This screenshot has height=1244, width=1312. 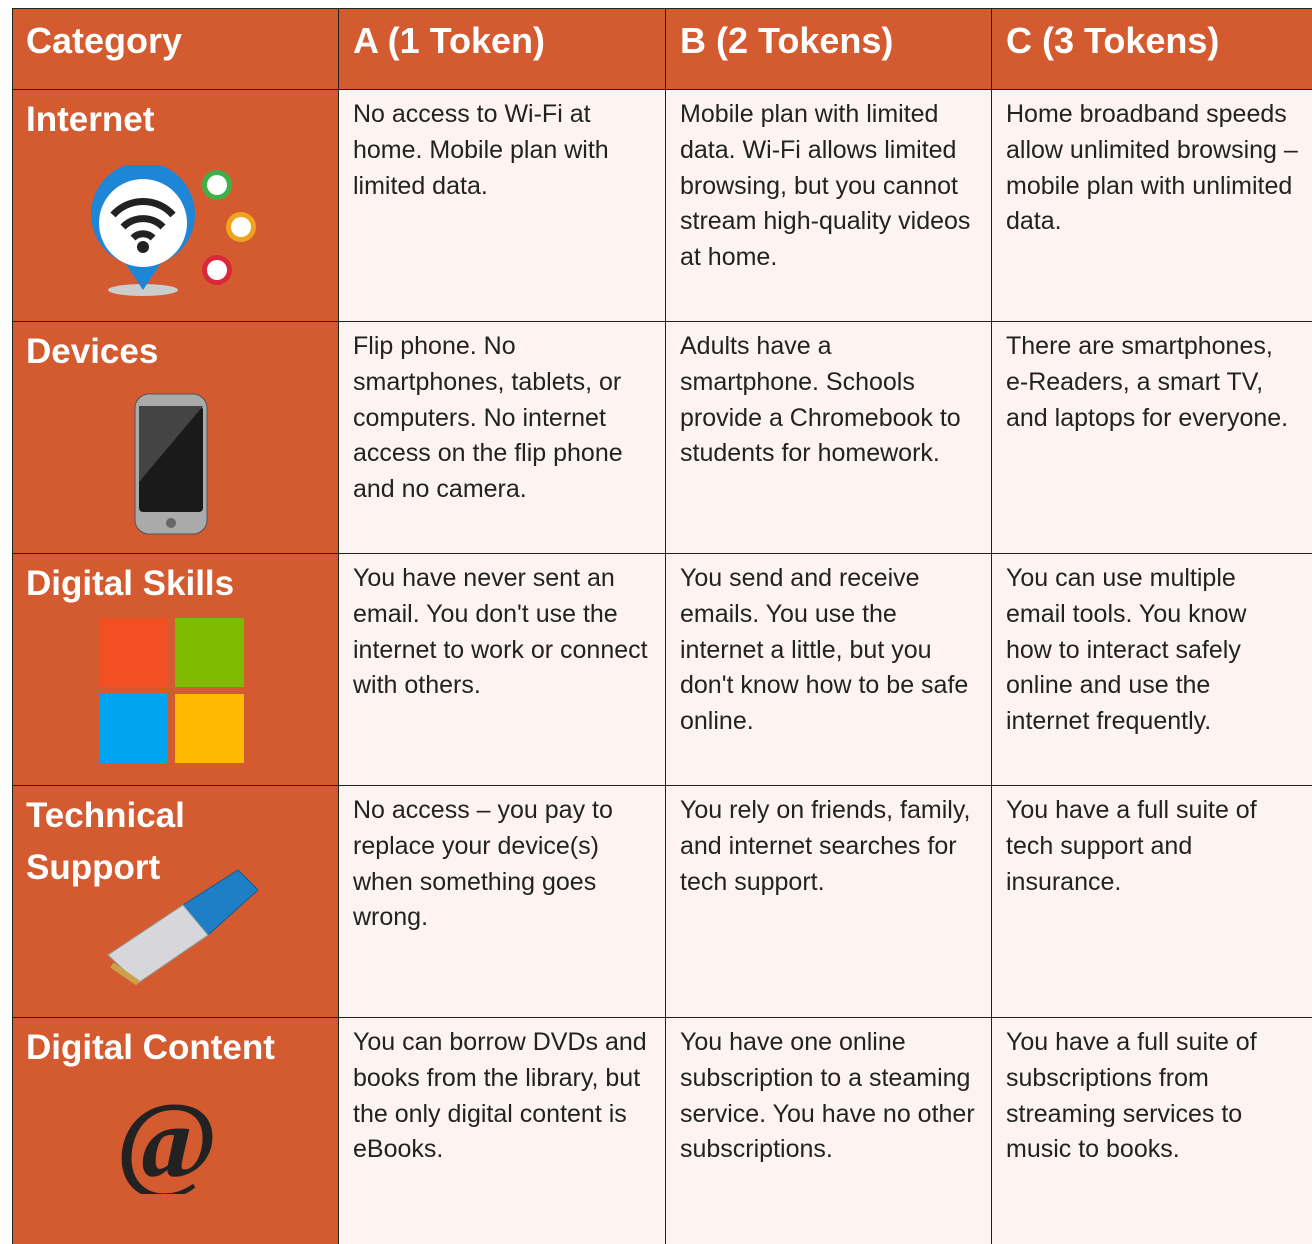 What do you see at coordinates (171, 464) in the screenshot?
I see `phone-icon` at bounding box center [171, 464].